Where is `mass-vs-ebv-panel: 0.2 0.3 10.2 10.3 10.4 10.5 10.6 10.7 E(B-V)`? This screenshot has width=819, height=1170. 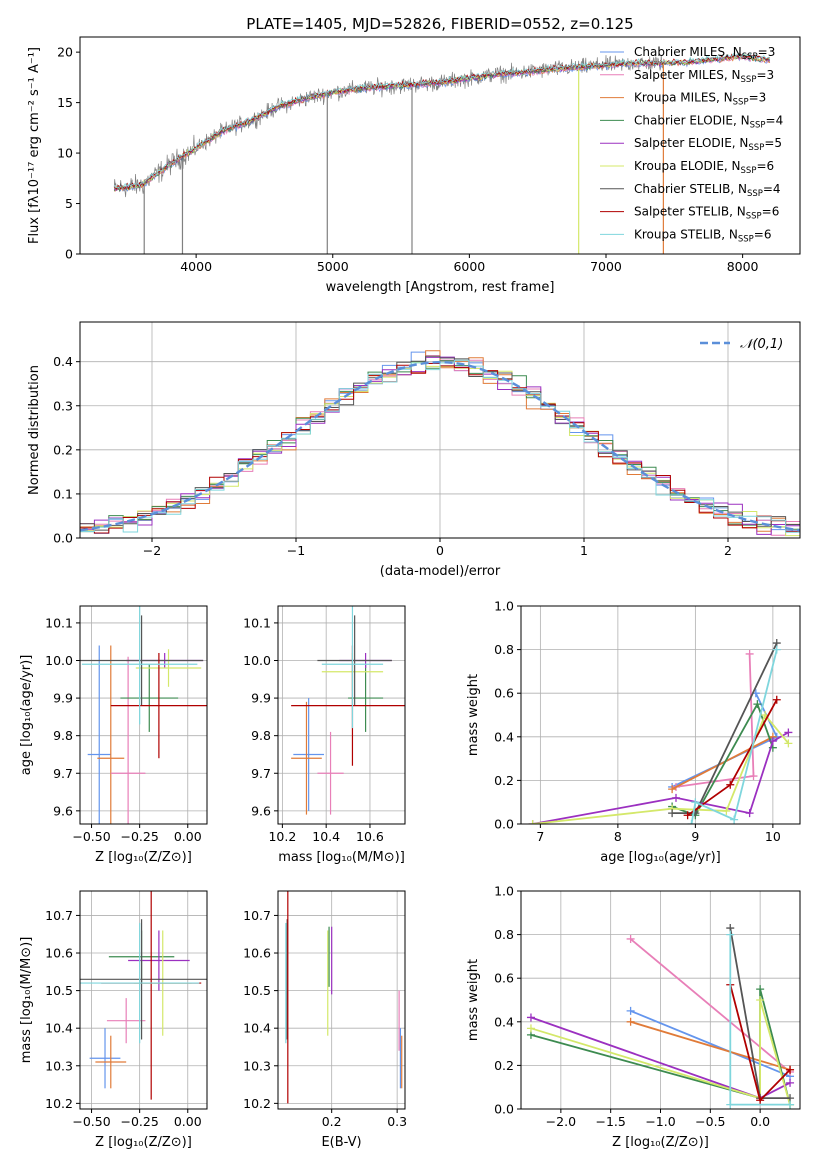
mass-vs-ebv-panel: 0.2 0.3 10.2 10.3 10.4 10.5 10.6 10.7 E(B-V) is located at coordinates (325, 1020).